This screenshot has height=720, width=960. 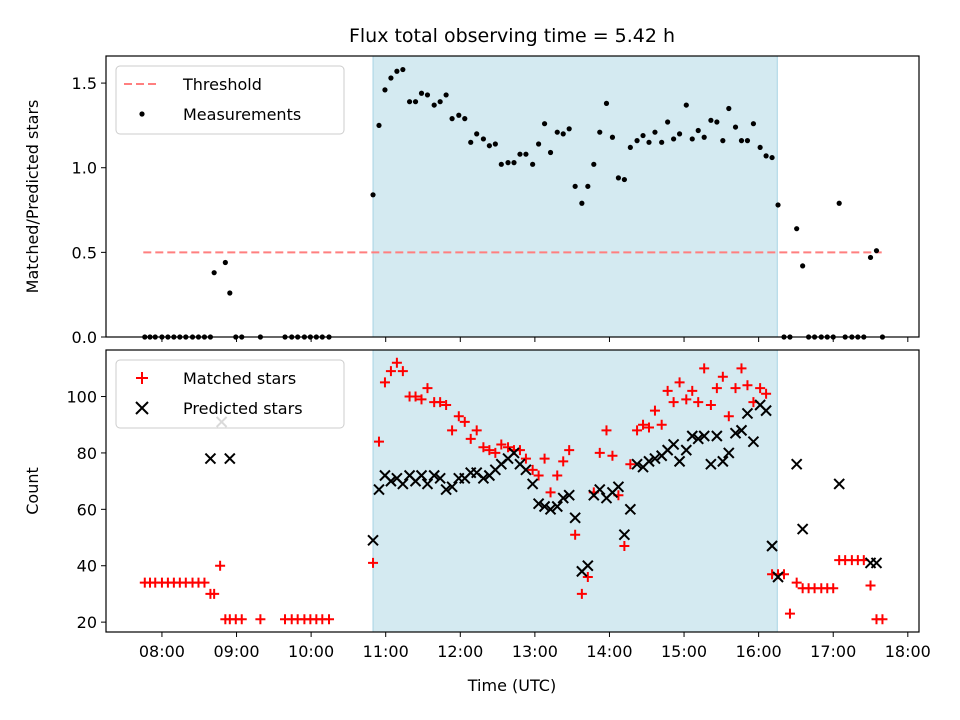 What do you see at coordinates (239, 378) in the screenshot?
I see `legend-entry-label: Matched stars` at bounding box center [239, 378].